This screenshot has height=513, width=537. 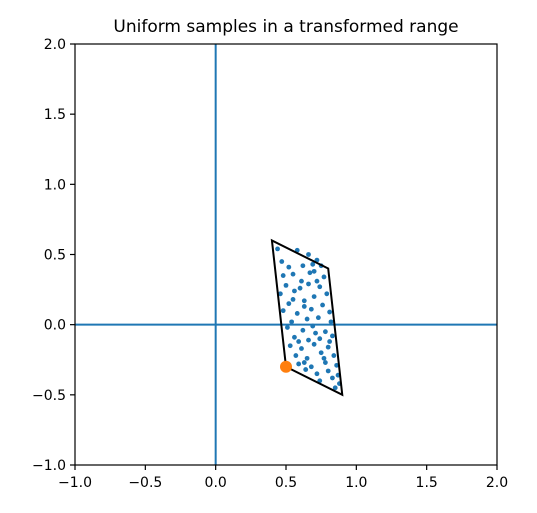 What do you see at coordinates (75, 483) in the screenshot?
I see `x-tick-label-0: −1.0` at bounding box center [75, 483].